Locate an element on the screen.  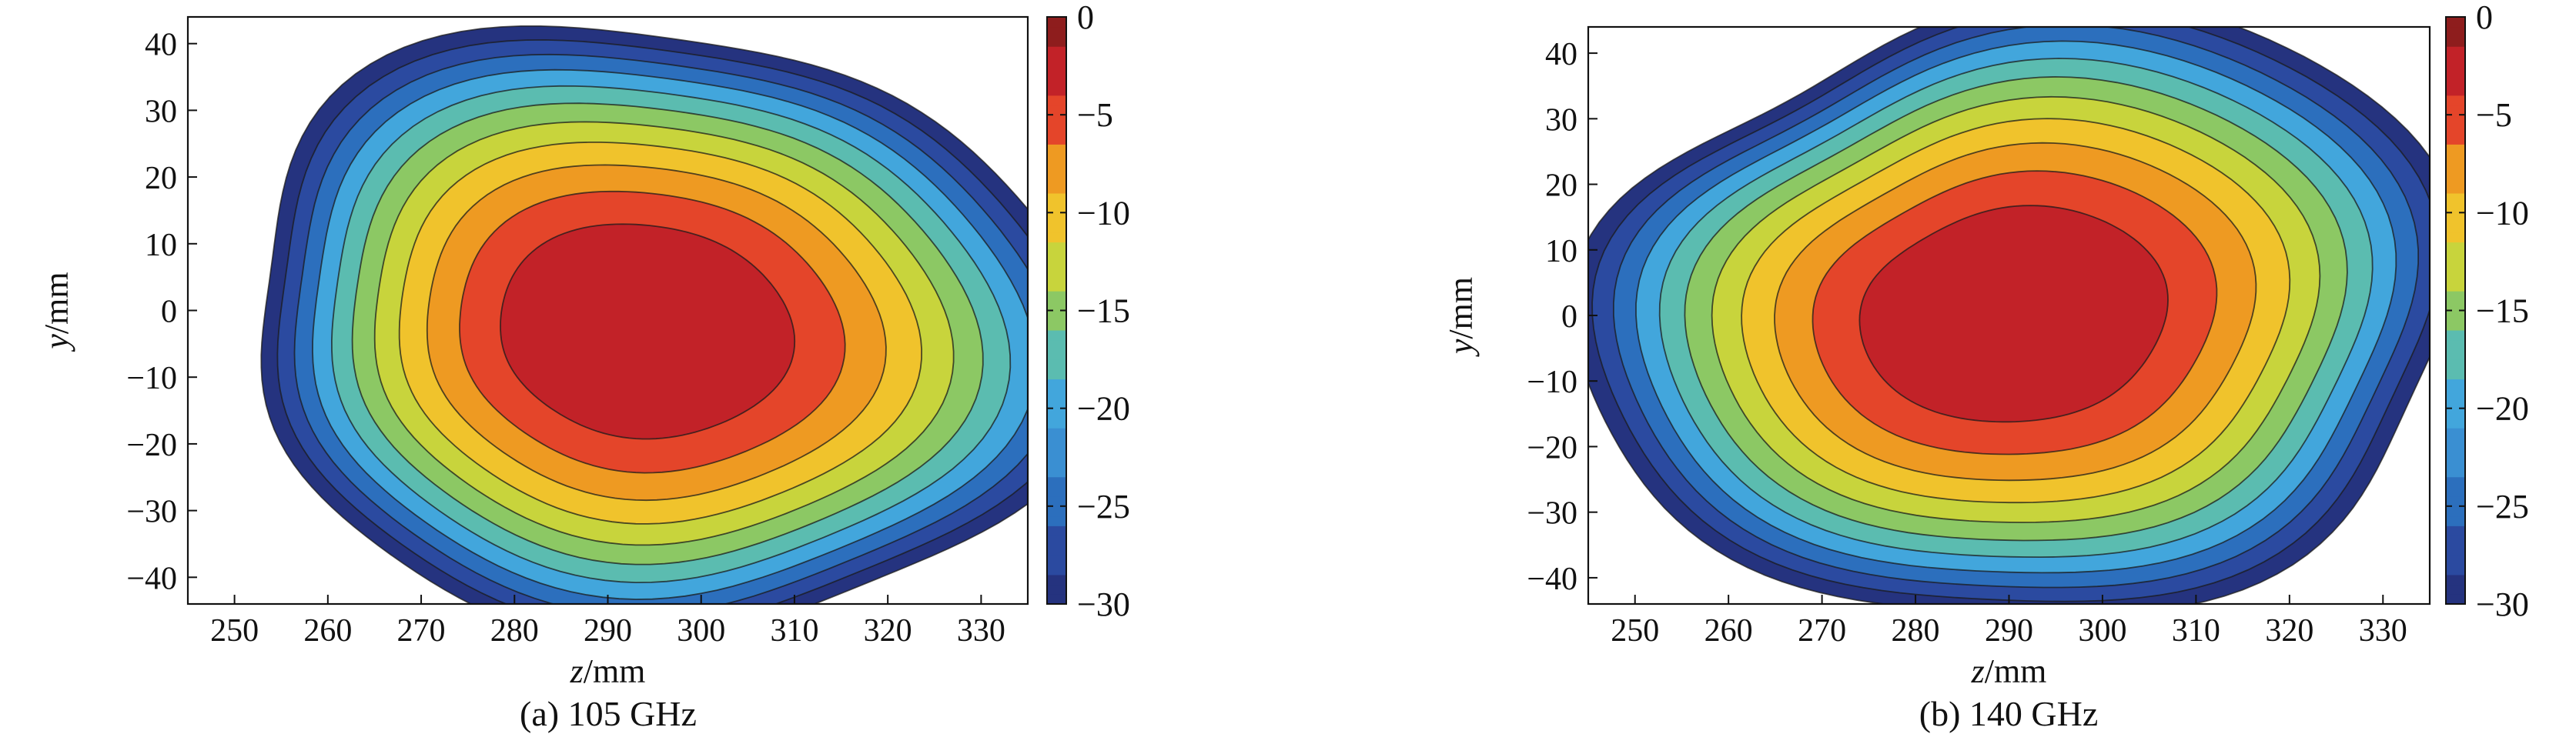
y-axis-label: y/mm is located at coordinates (57, 312).